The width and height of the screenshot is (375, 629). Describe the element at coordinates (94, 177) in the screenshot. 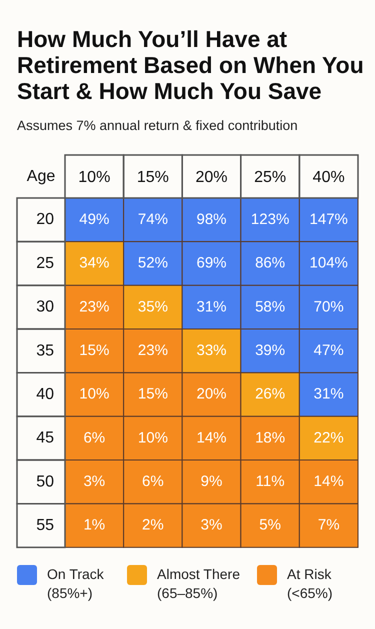

I see `x-tick-label: 10%` at that location.